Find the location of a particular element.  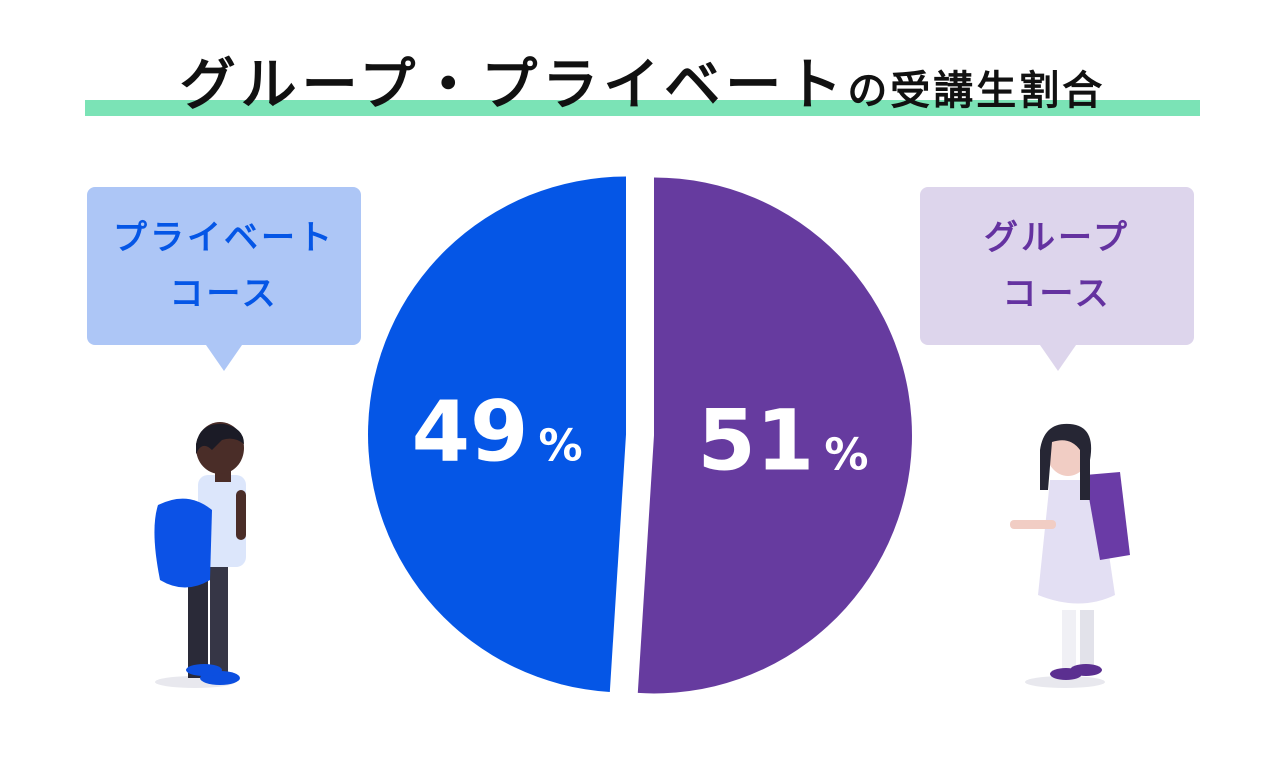

legend-private-line1: プライベート is located at coordinates (224, 238).